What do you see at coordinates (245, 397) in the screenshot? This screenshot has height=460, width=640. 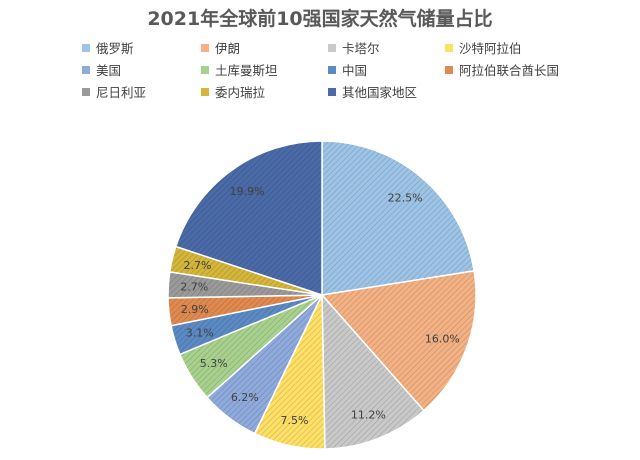 I see `data-label: 6.2%` at bounding box center [245, 397].